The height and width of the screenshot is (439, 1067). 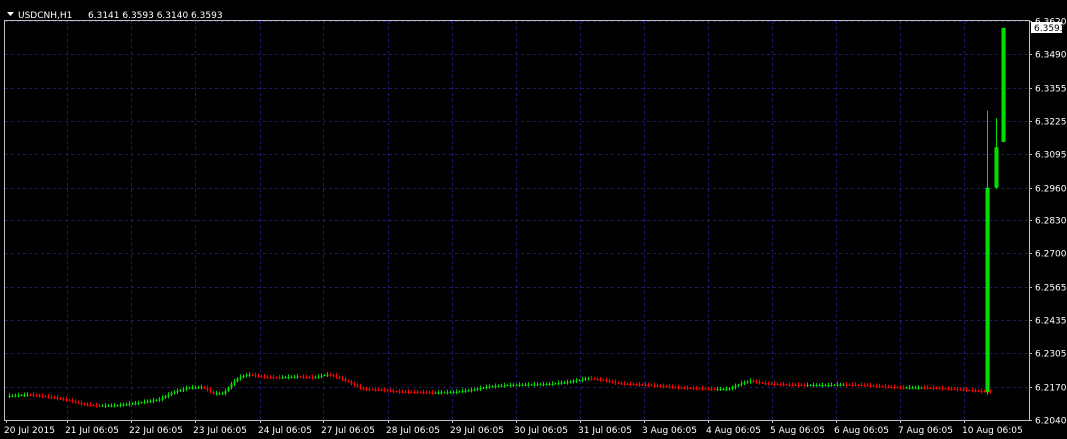 What do you see at coordinates (10, 14) in the screenshot?
I see `triangle-down-icon` at bounding box center [10, 14].